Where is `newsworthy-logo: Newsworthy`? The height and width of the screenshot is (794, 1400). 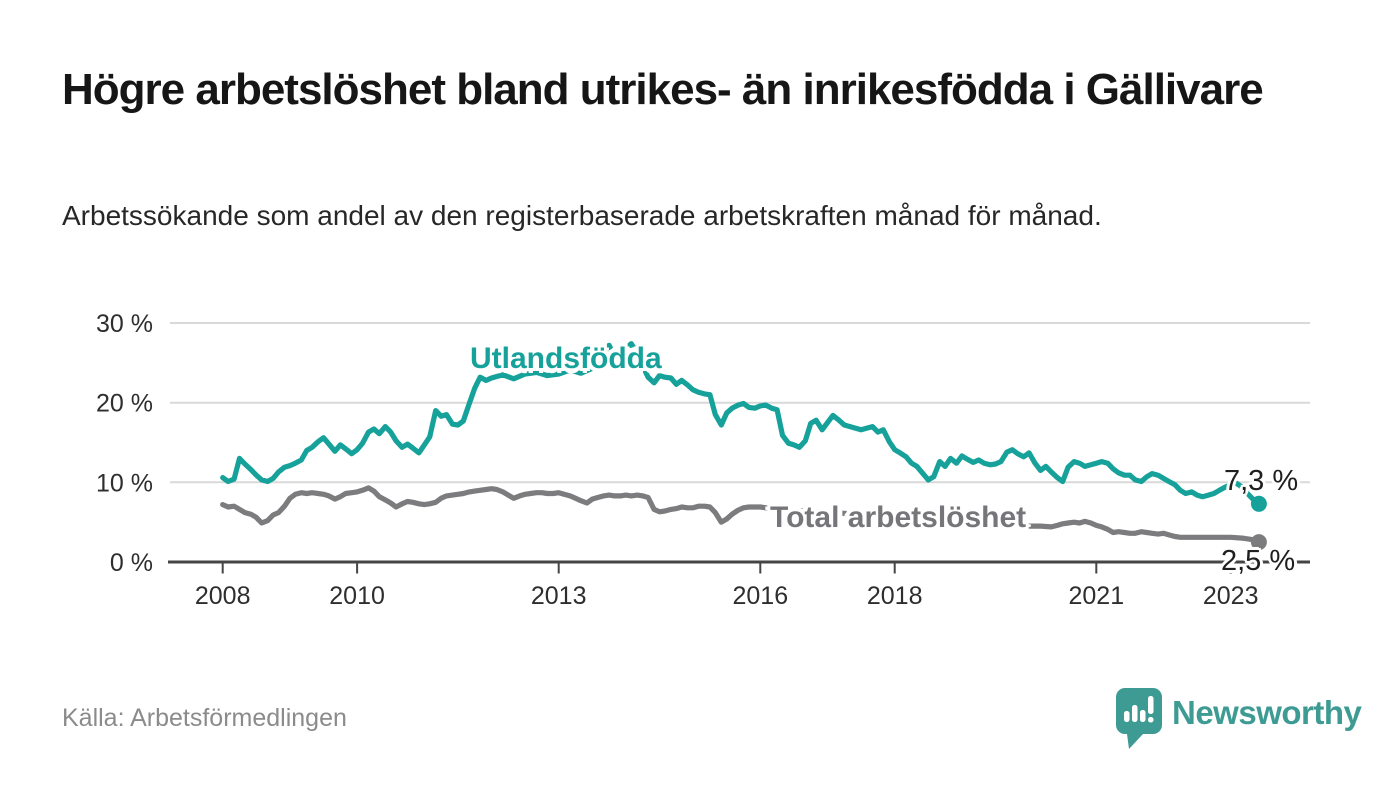 newsworthy-logo: Newsworthy is located at coordinates (1238, 718).